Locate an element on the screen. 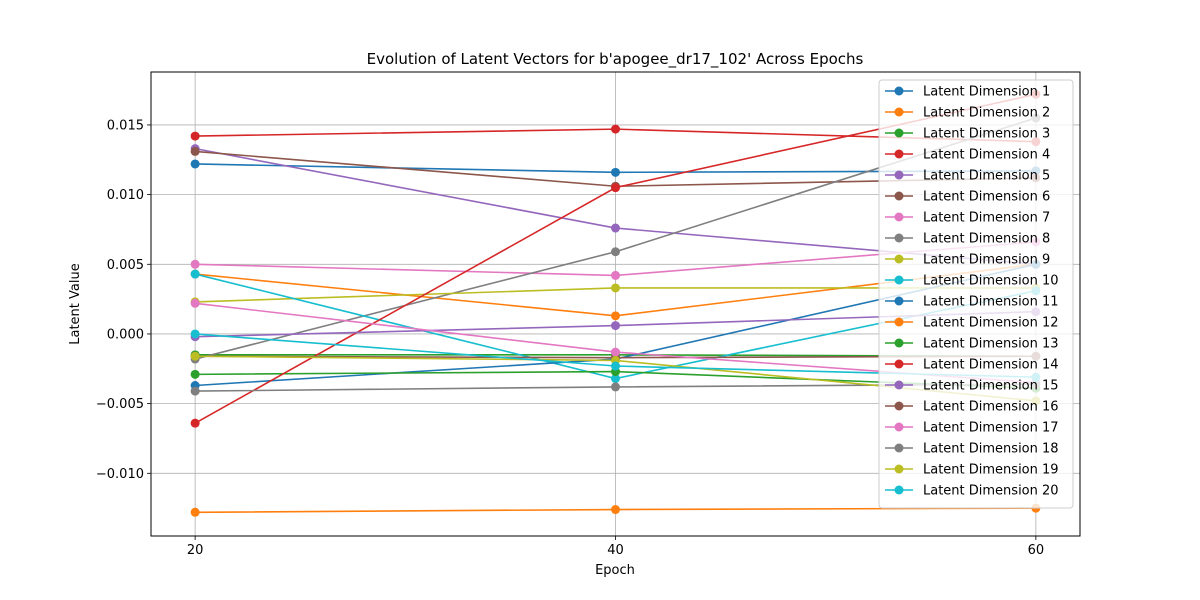  legend-label: Latent Dimension 11 is located at coordinates (991, 302).